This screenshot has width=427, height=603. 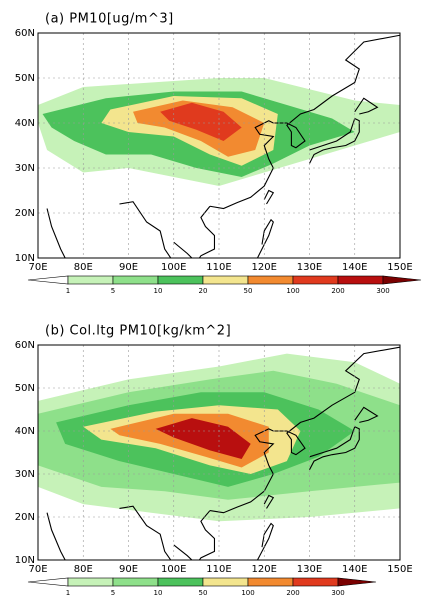 What do you see at coordinates (203, 291) in the screenshot?
I see `colorbar-label: 20` at bounding box center [203, 291].